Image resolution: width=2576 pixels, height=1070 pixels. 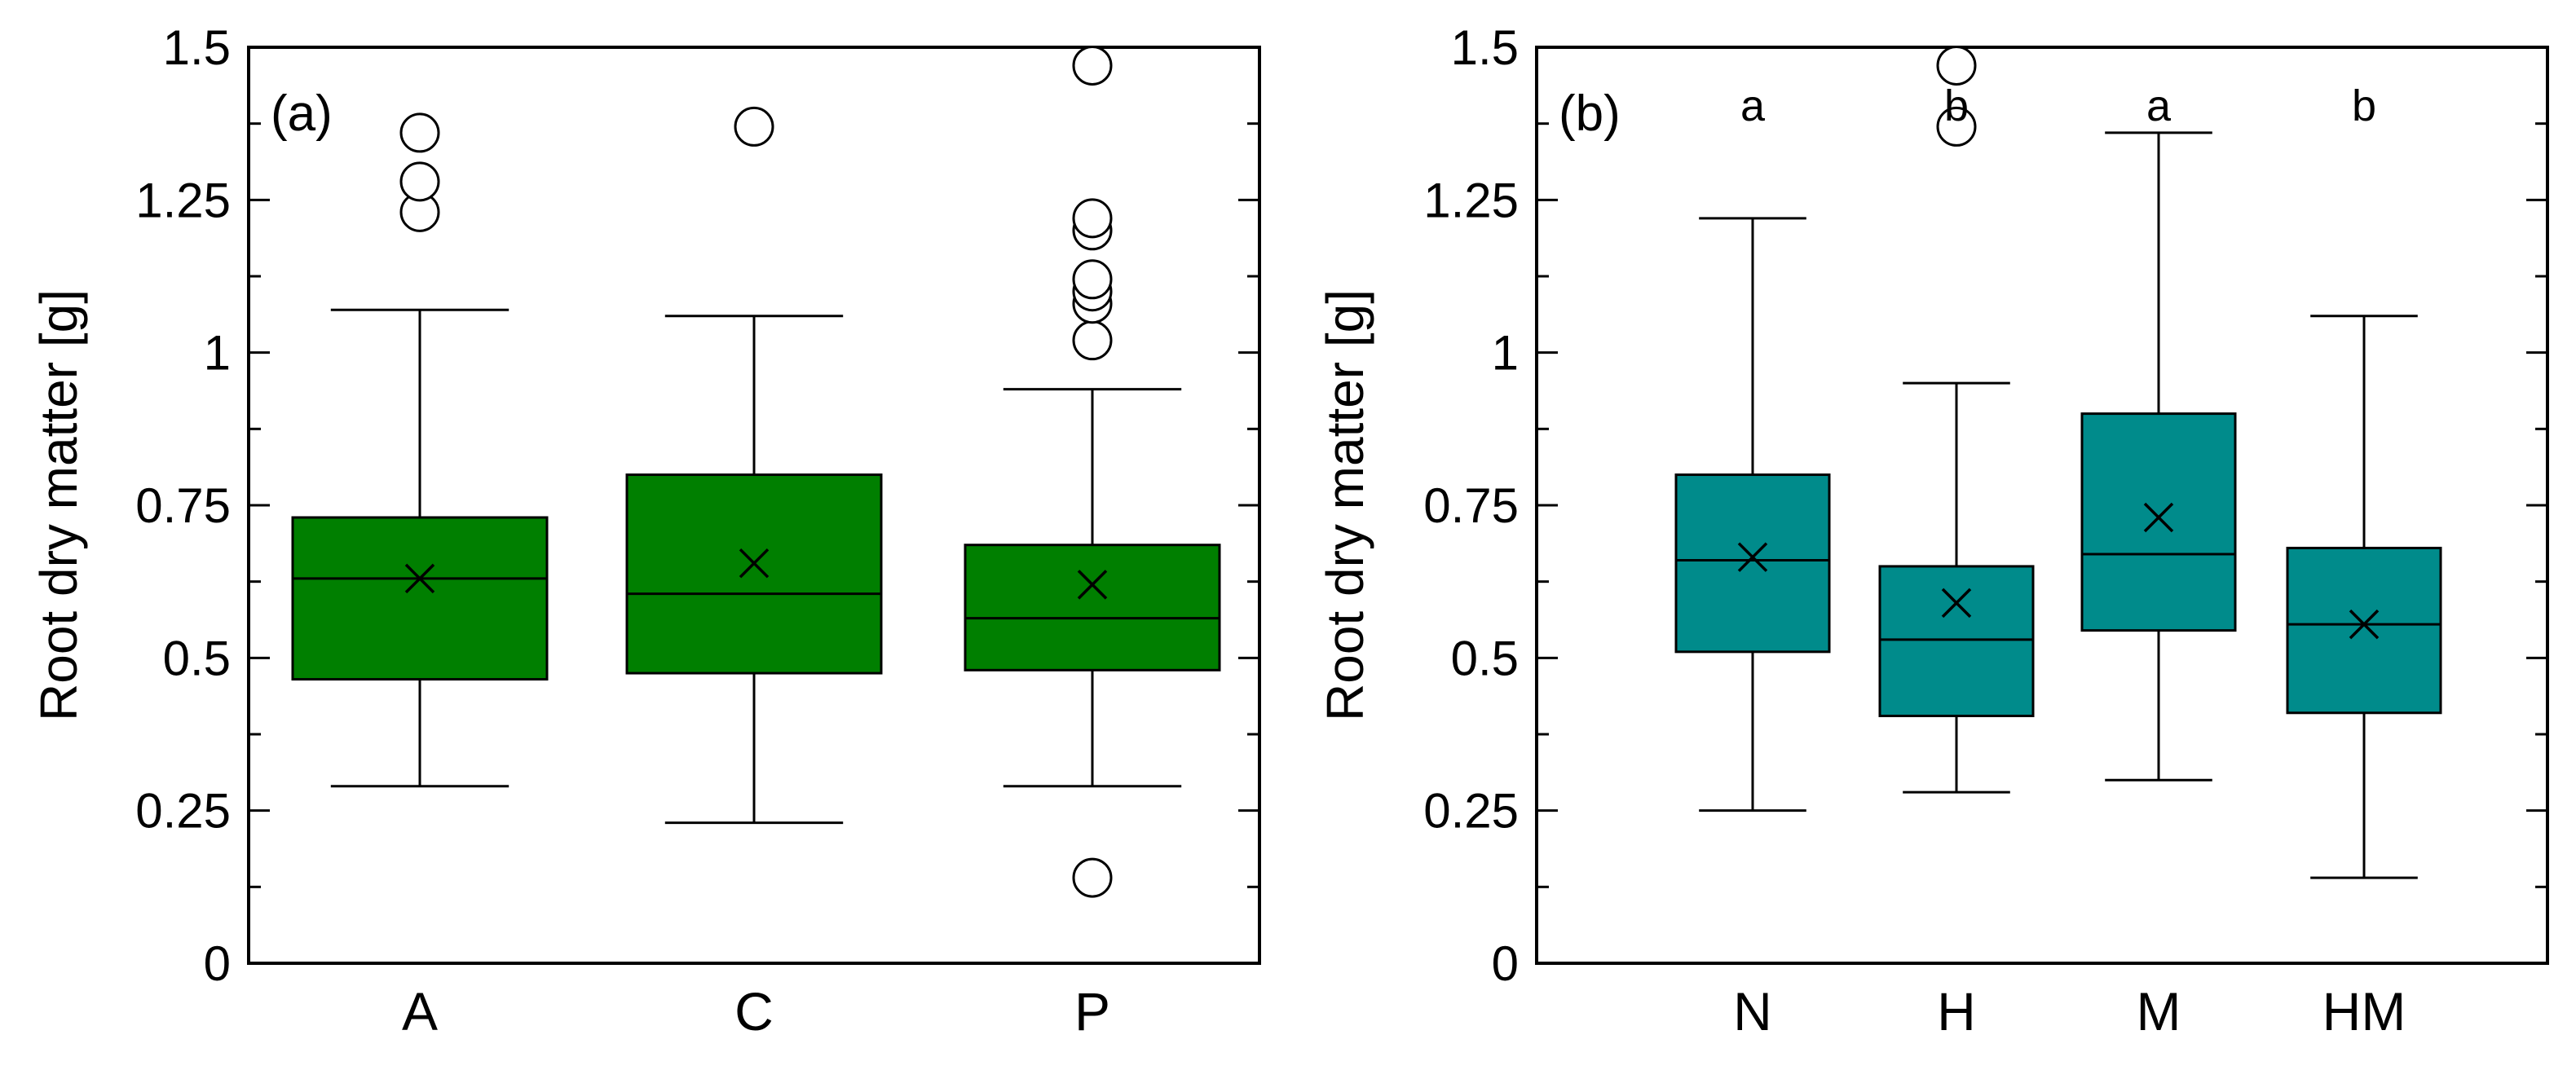 I want to click on box-N: aN, so click(x=1752, y=561).